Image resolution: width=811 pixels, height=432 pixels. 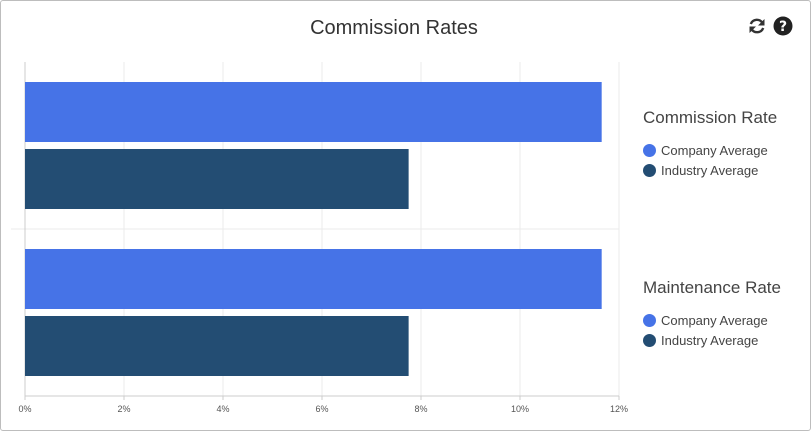 I want to click on x-tick-label: 0%, so click(x=24, y=409).